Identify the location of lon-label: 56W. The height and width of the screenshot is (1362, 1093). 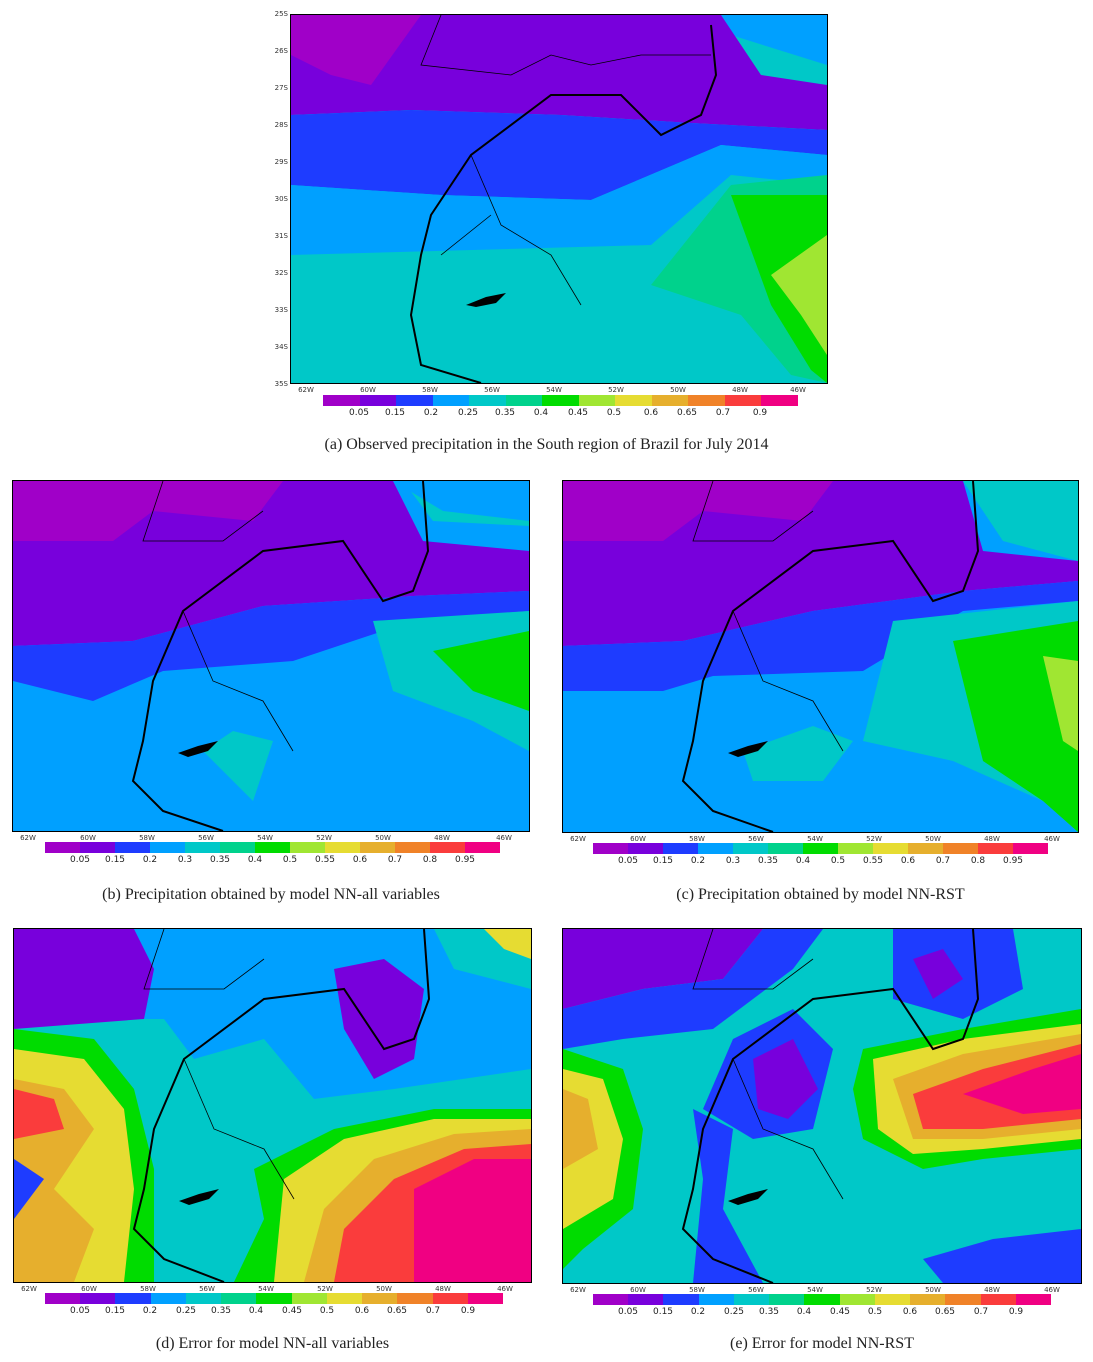
(756, 1290).